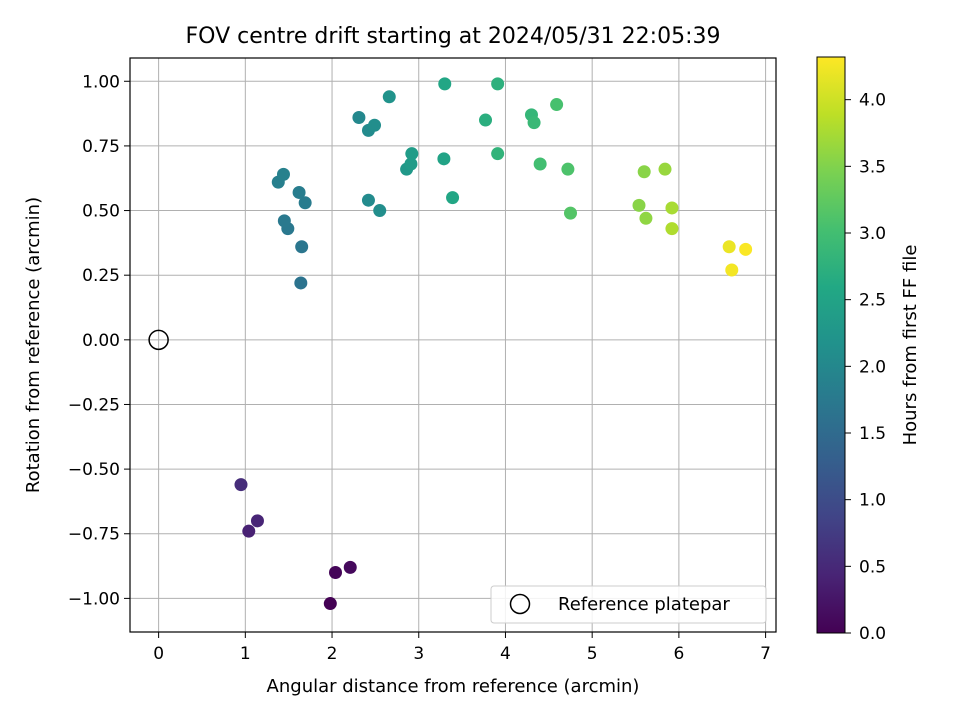 This screenshot has width=960, height=720. Describe the element at coordinates (910, 345) in the screenshot. I see `colorbar-label: Hours from first FF file` at that location.